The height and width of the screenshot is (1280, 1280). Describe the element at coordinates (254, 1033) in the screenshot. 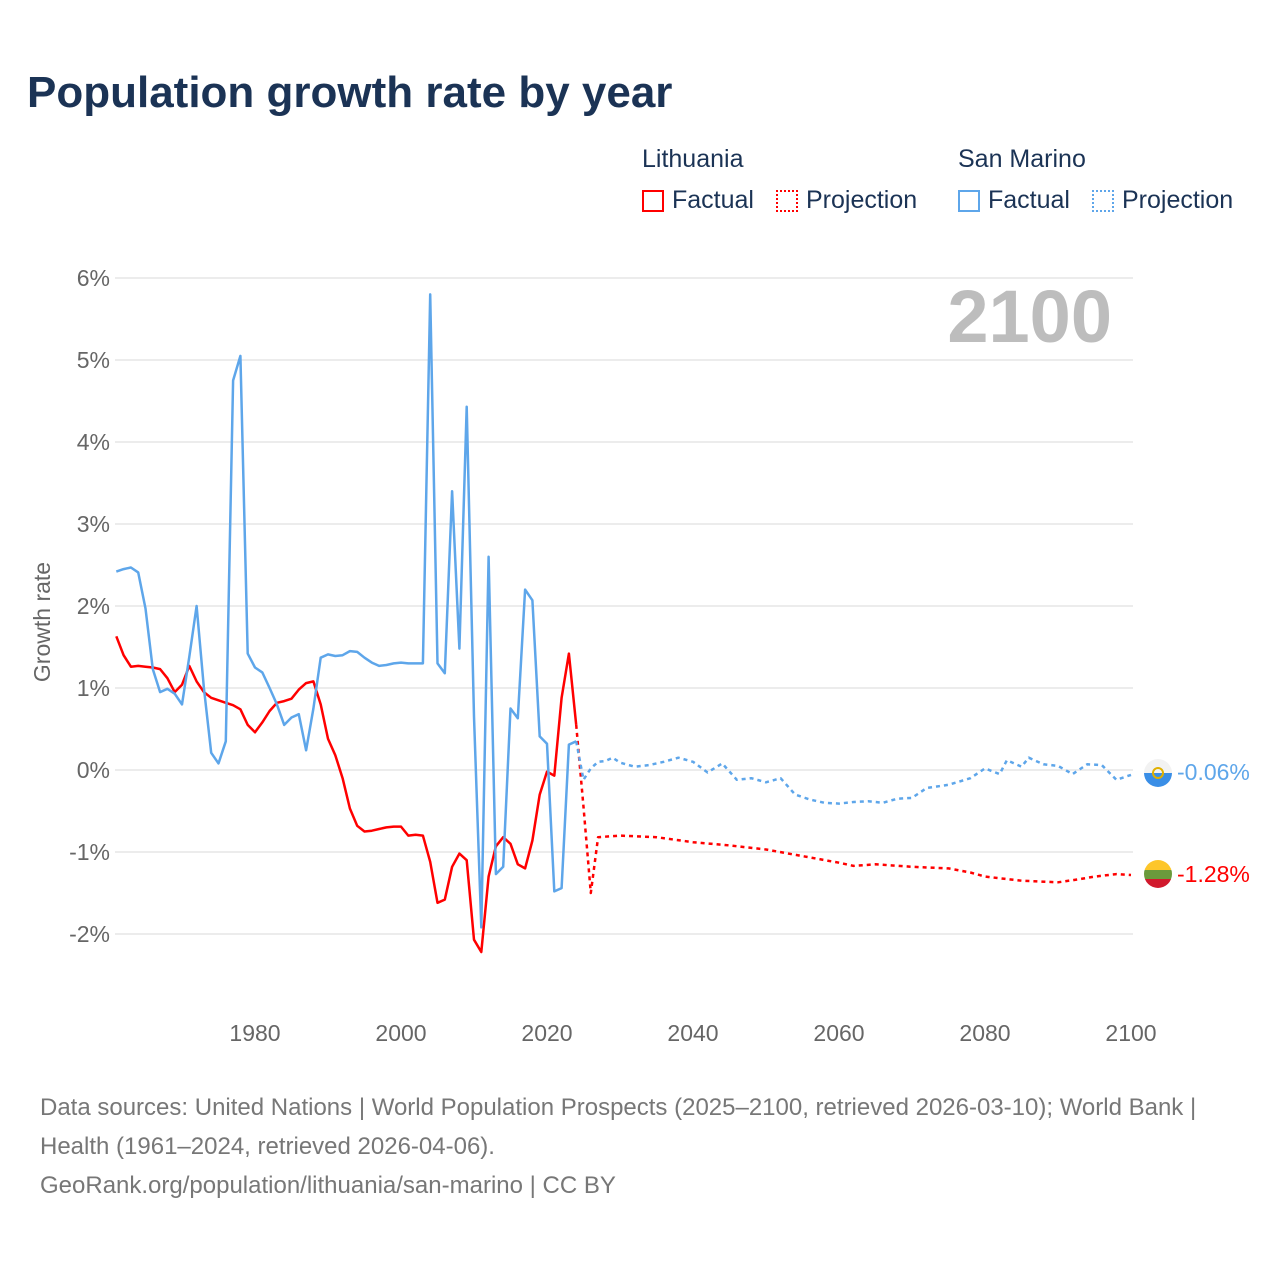

I see `x-tick-label: 1980` at that location.